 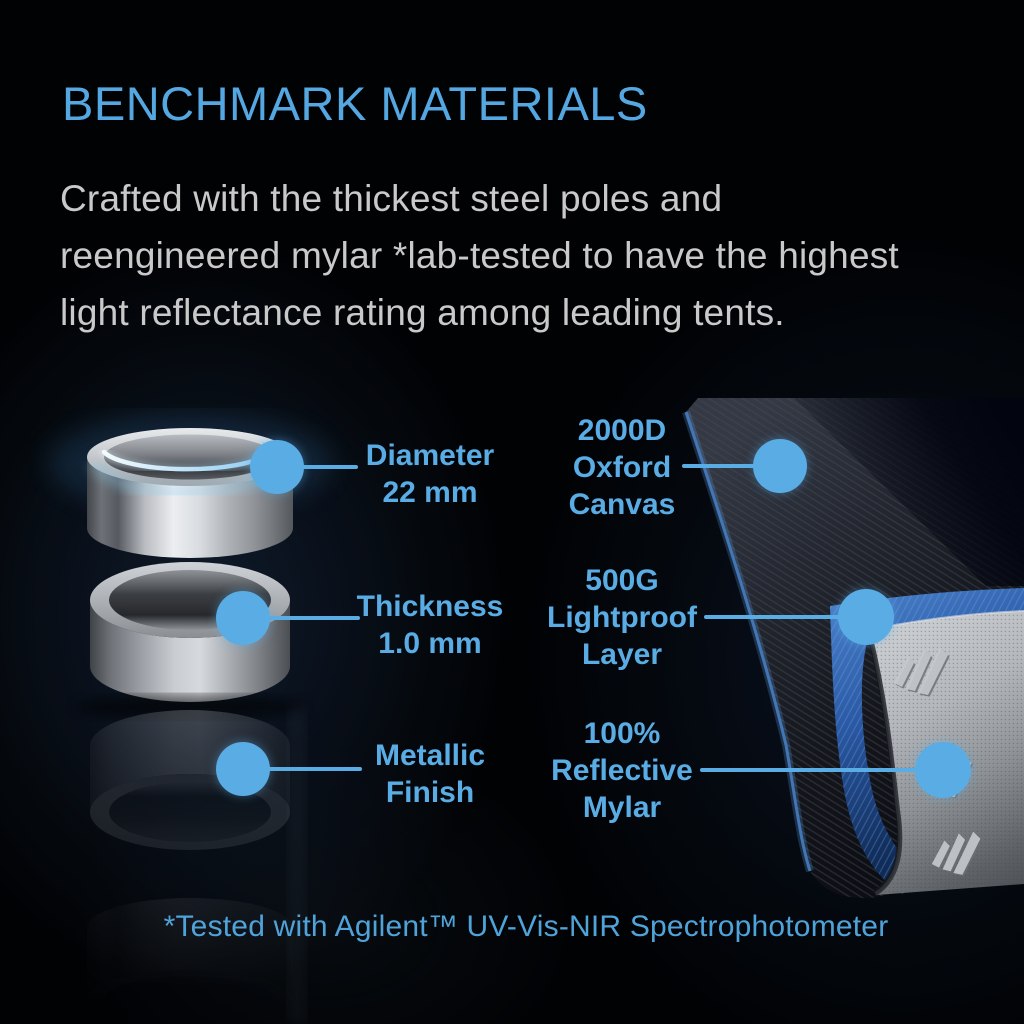 I want to click on callout-label-diameter: Diameter 22 mm, so click(x=430, y=474).